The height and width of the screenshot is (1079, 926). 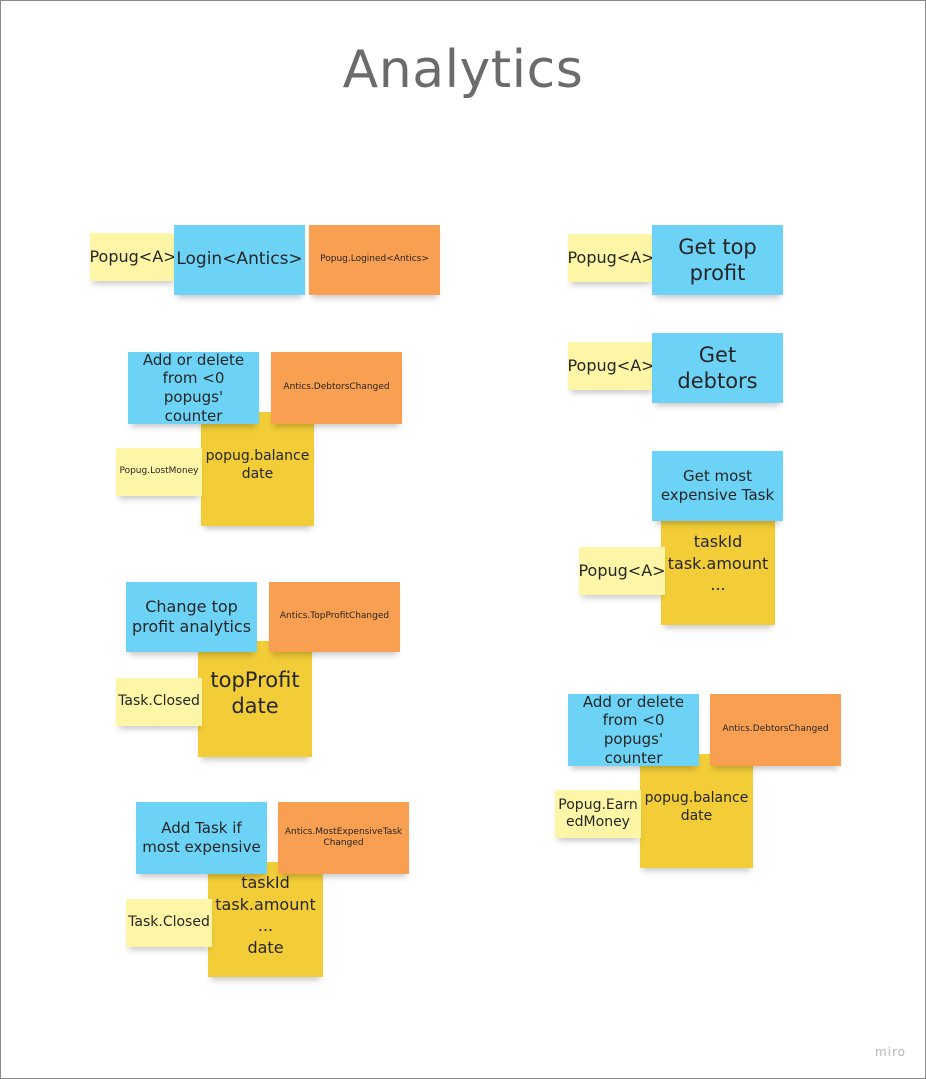 I want to click on earned-command-note: Add or delete from <0 popugs' counter, so click(x=633, y=730).